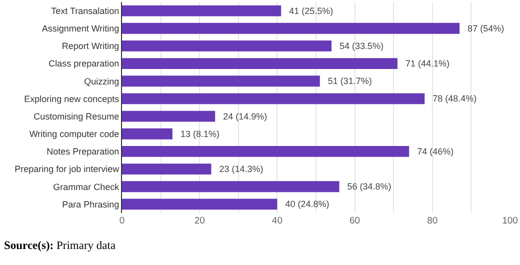 The height and width of the screenshot is (265, 520). Describe the element at coordinates (60, 246) in the screenshot. I see `source-note: Source(s): Primary data` at that location.